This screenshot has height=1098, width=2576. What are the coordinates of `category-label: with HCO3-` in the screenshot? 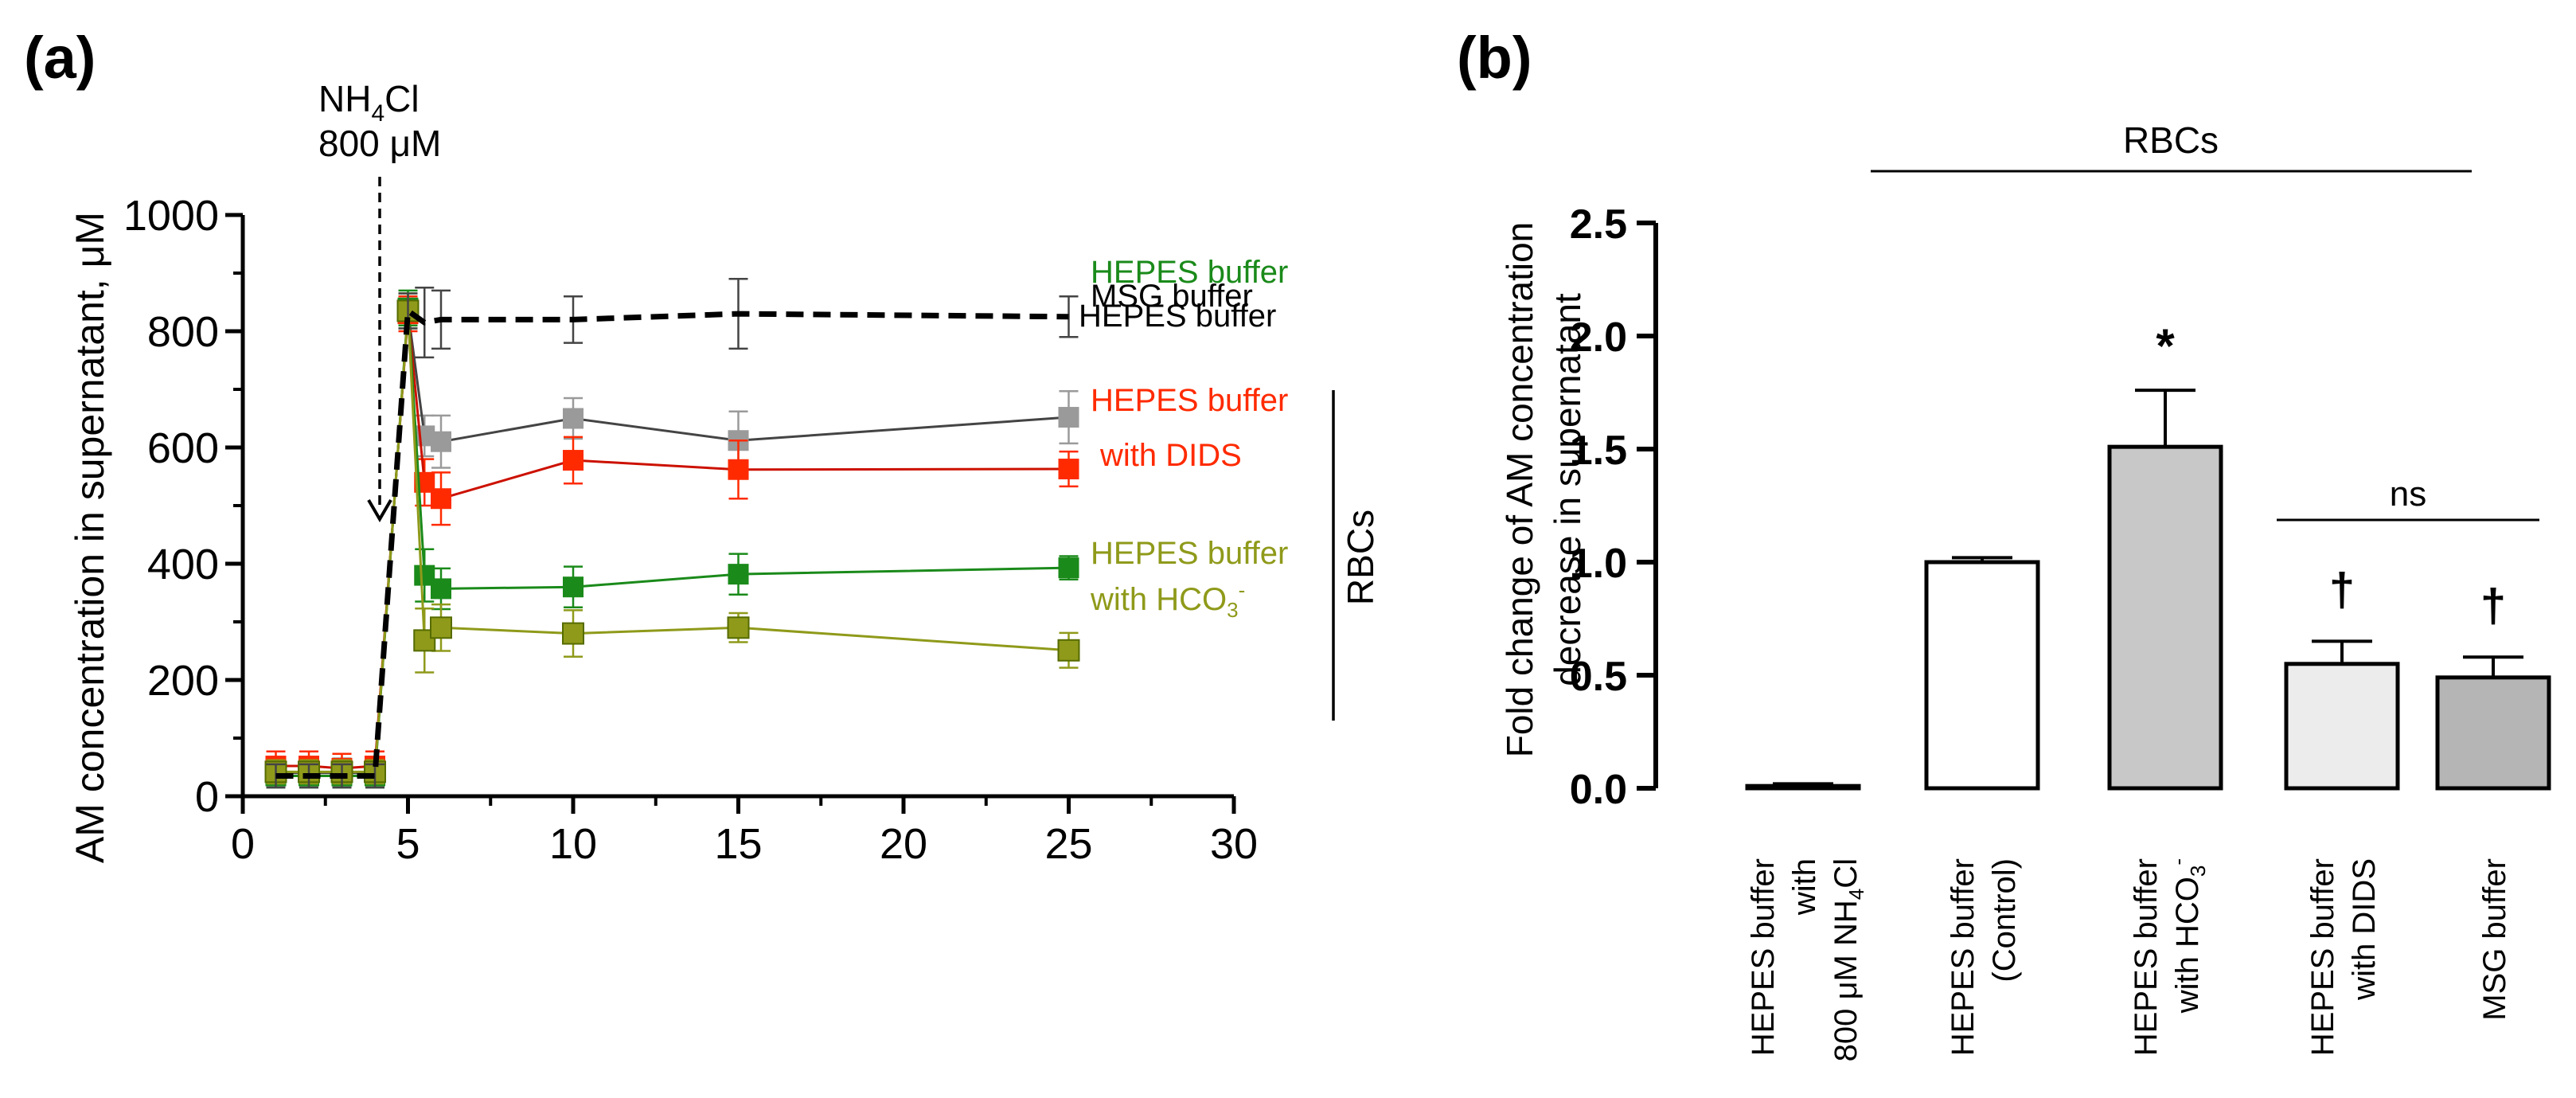 It's located at (2188, 936).